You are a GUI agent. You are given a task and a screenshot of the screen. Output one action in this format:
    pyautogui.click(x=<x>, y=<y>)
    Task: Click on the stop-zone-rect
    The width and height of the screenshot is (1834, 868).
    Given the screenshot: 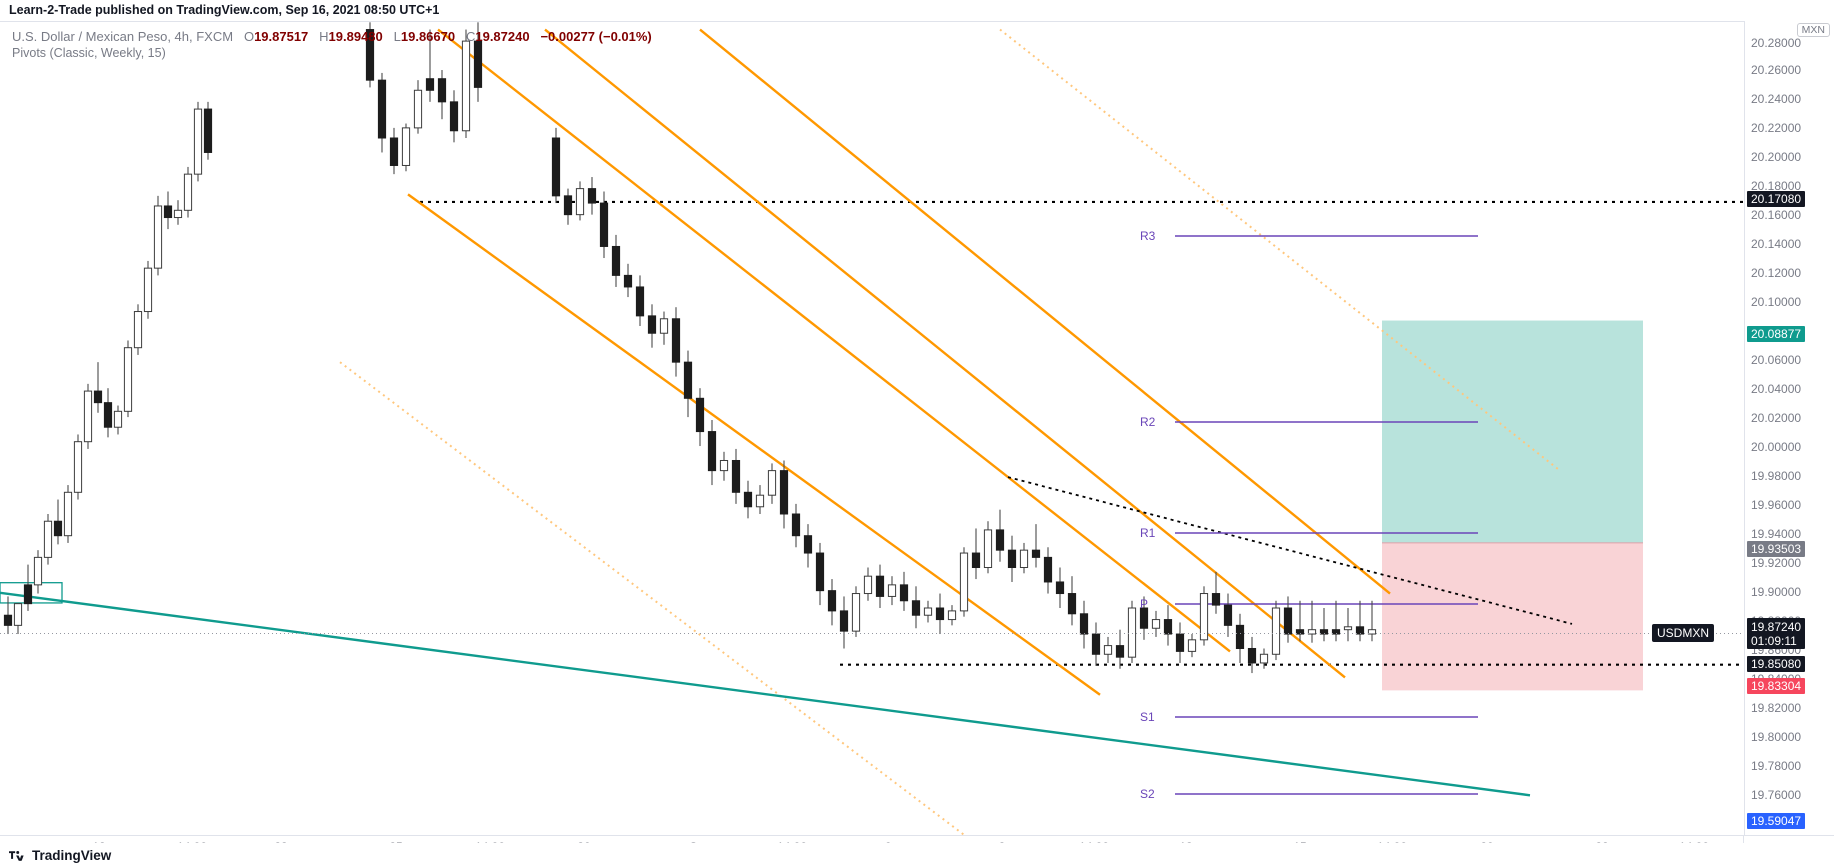 What is the action you would take?
    pyautogui.click(x=1512, y=616)
    